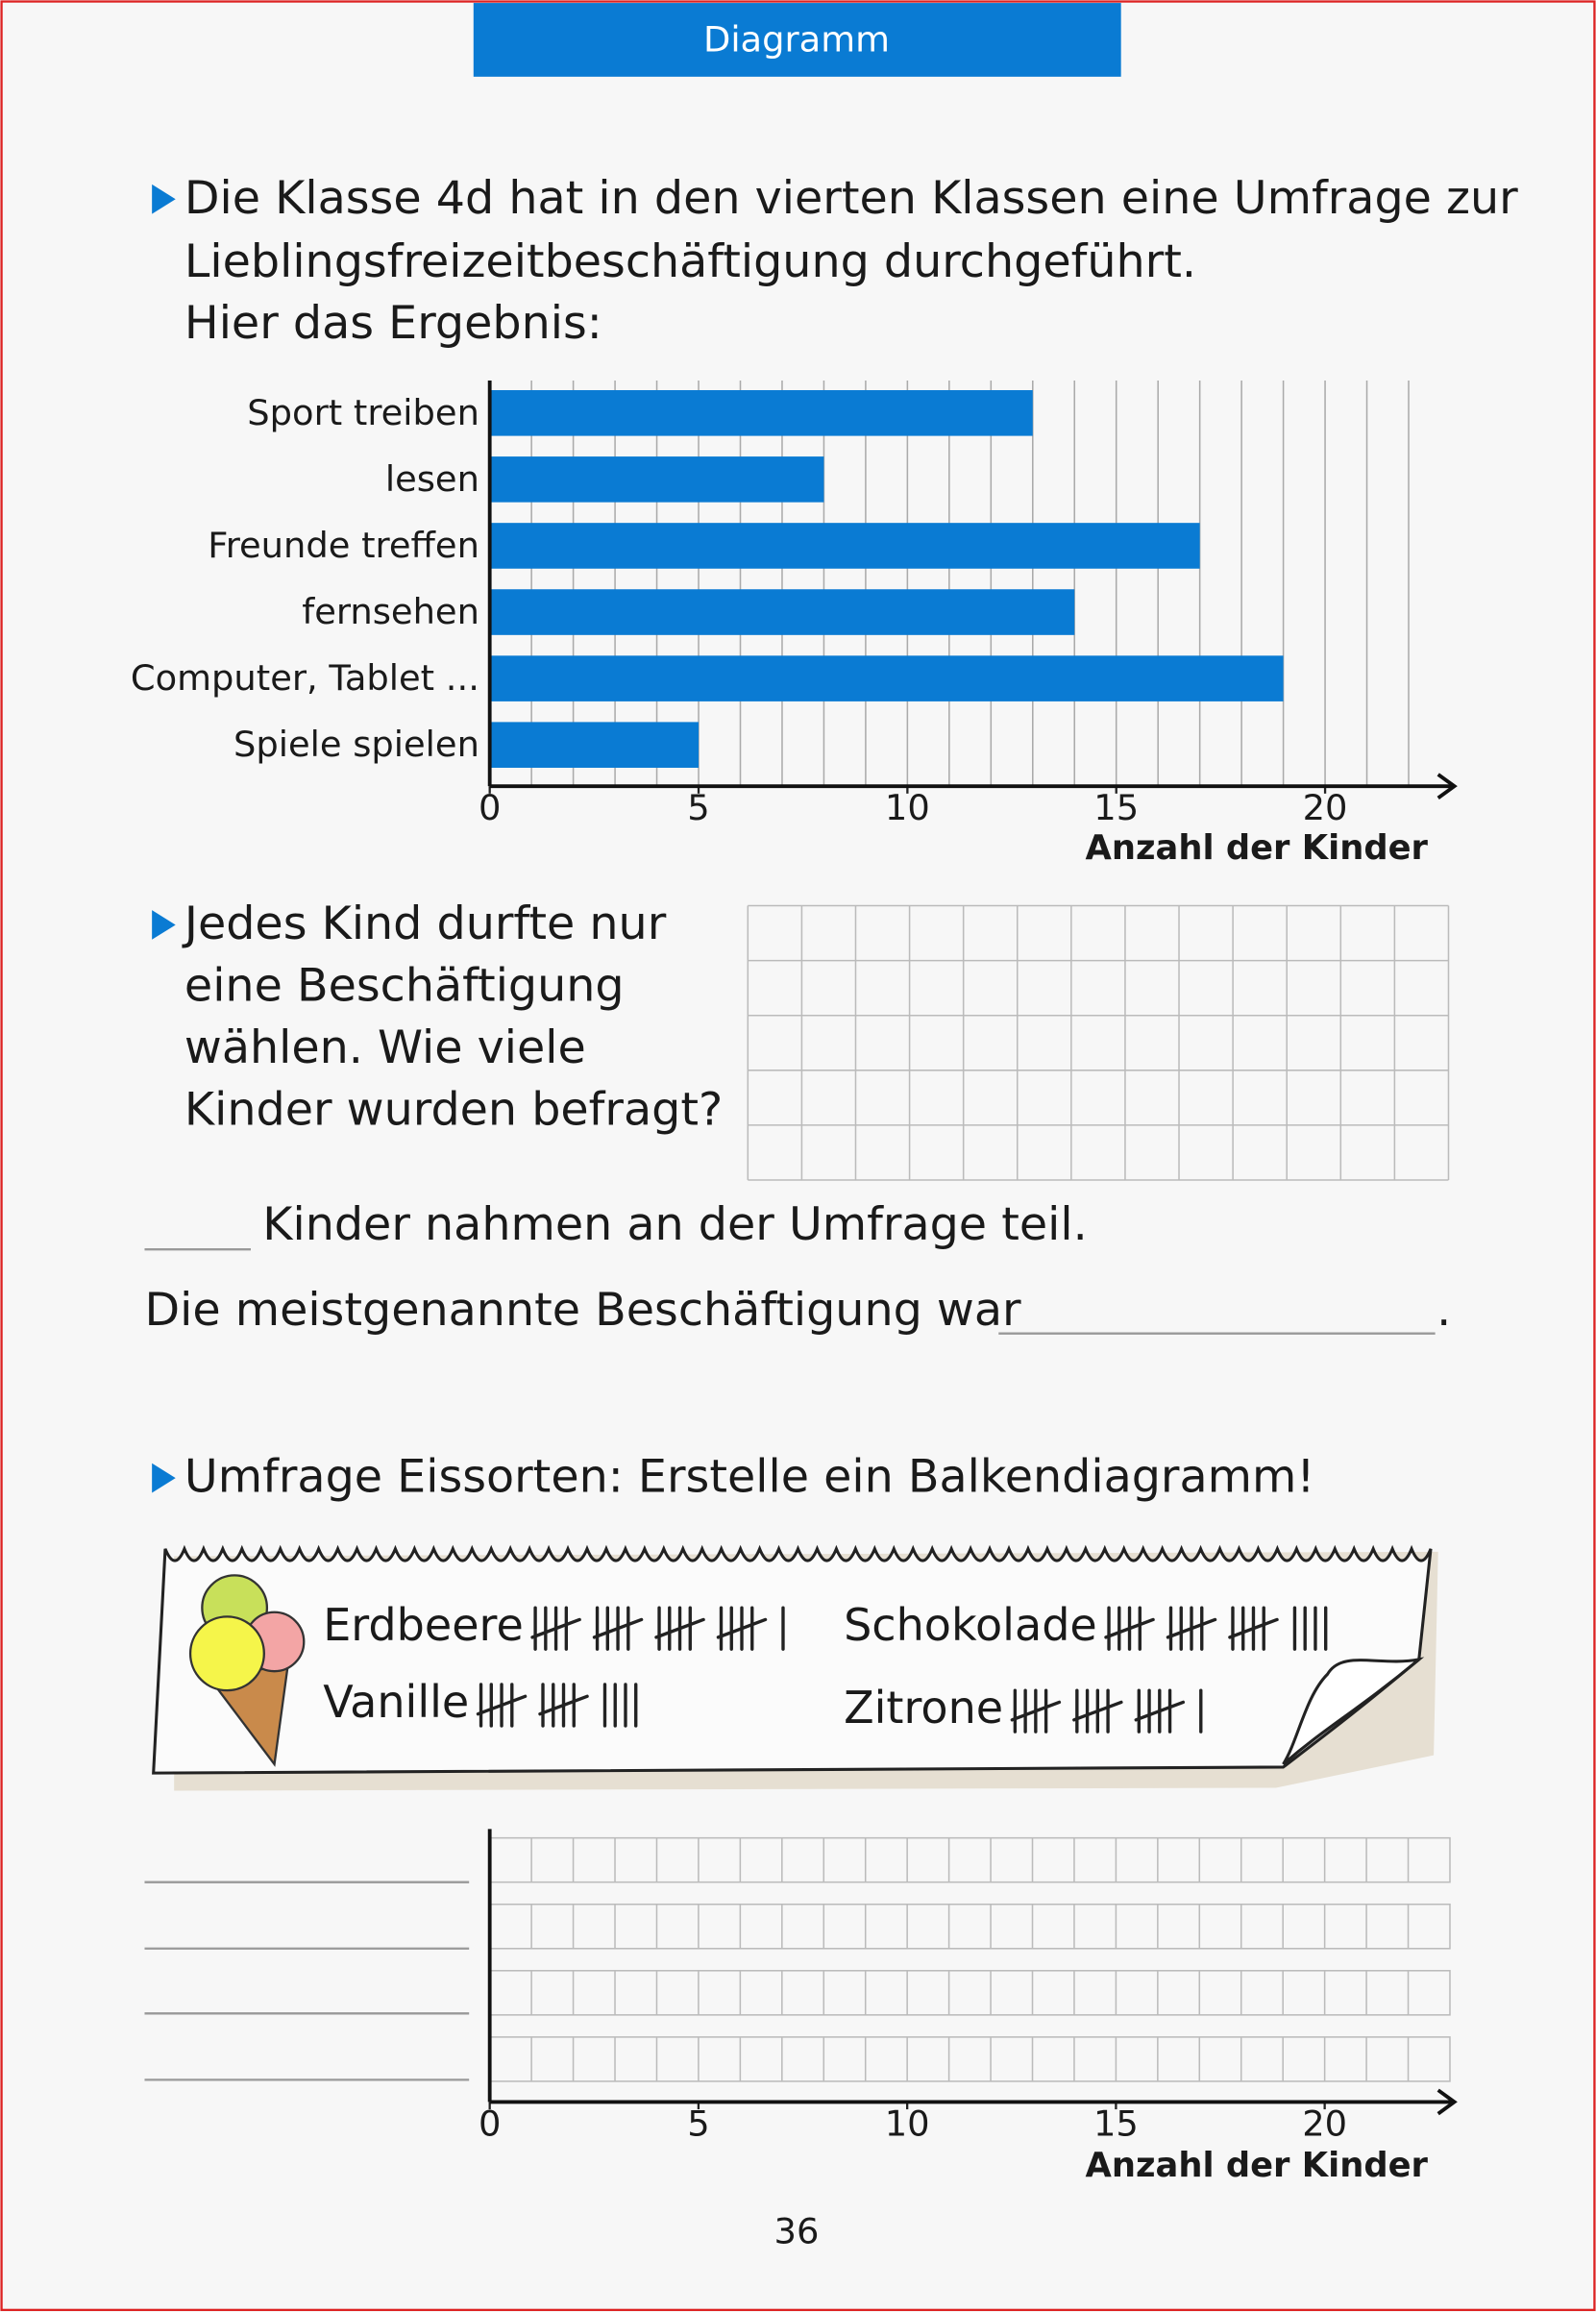  I want to click on tallies: Erdbeere Schokolade Vanille Zitrone, so click(825, 1666).